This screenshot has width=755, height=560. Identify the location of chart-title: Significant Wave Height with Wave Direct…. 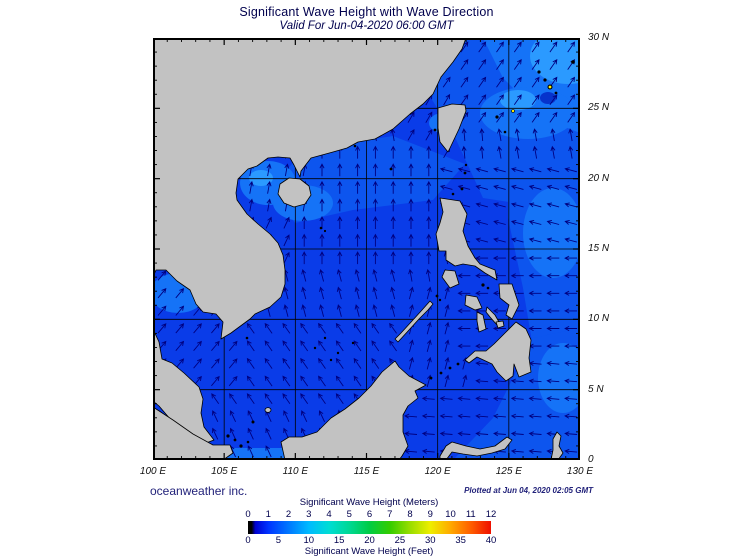
(366, 12).